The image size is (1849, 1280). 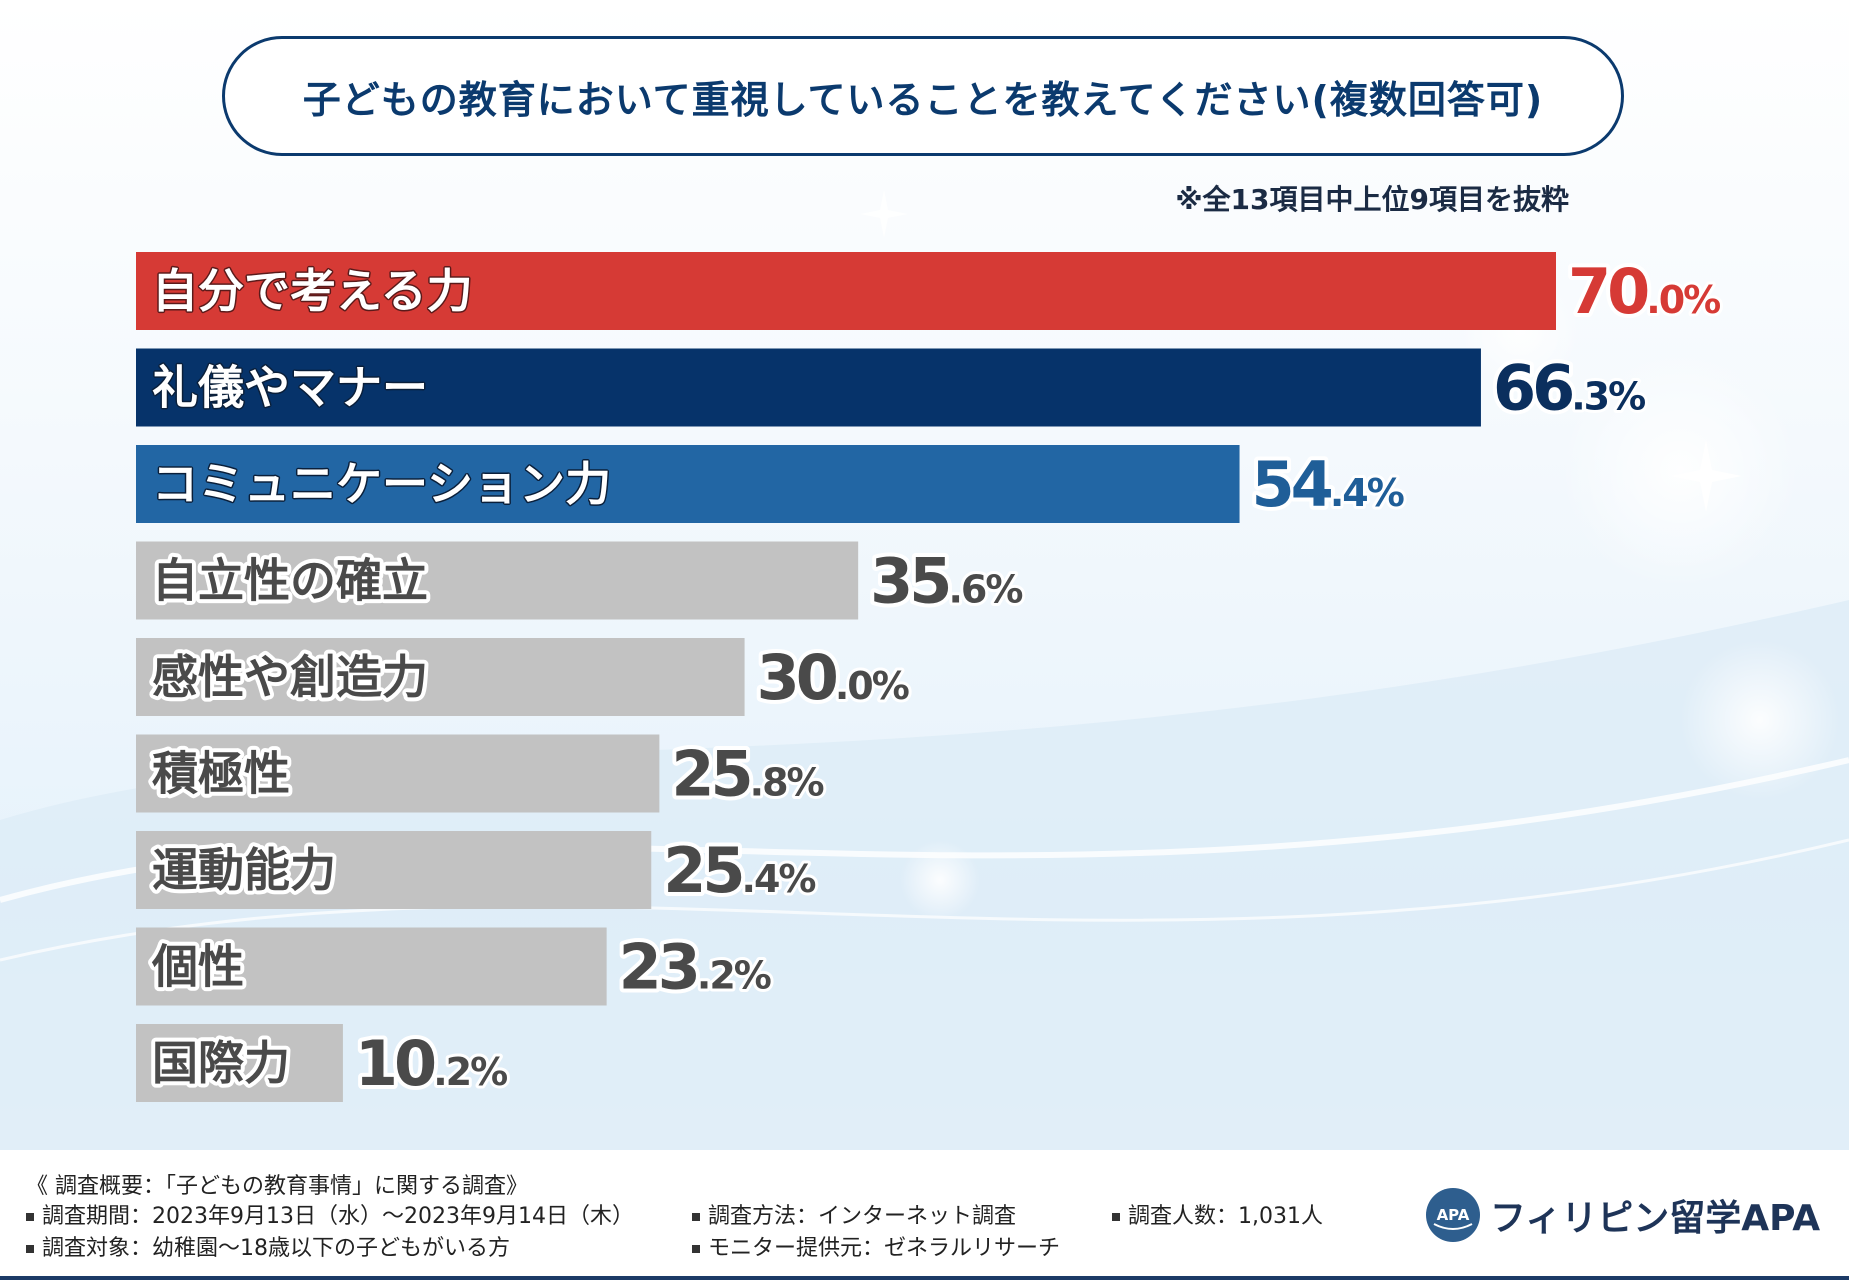 I want to click on value-label-8: 23.2%, so click(x=695, y=967).